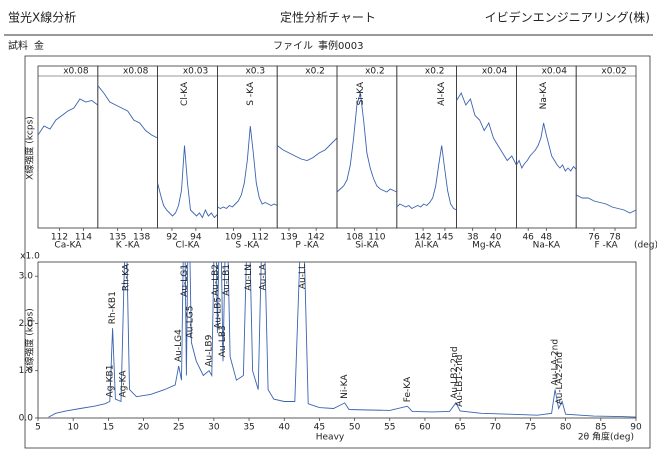 This screenshot has width=657, height=455. What do you see at coordinates (73, 428) in the screenshot?
I see `x-tick-label: 10` at bounding box center [73, 428].